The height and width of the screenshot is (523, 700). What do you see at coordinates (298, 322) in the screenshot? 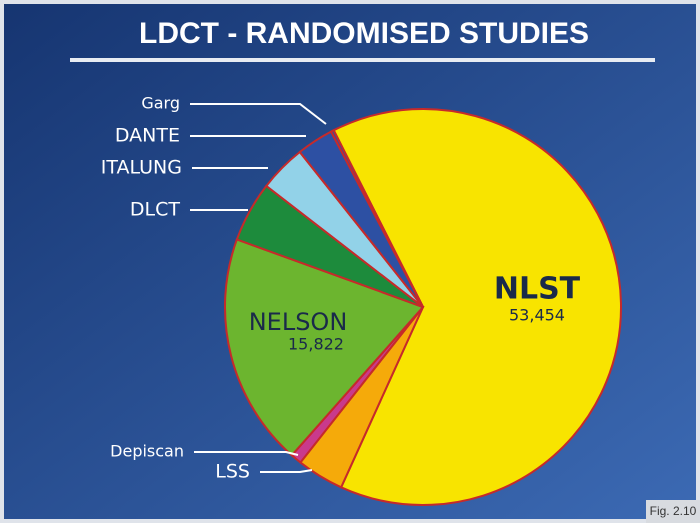
I see `slice-label: NELSON` at bounding box center [298, 322].